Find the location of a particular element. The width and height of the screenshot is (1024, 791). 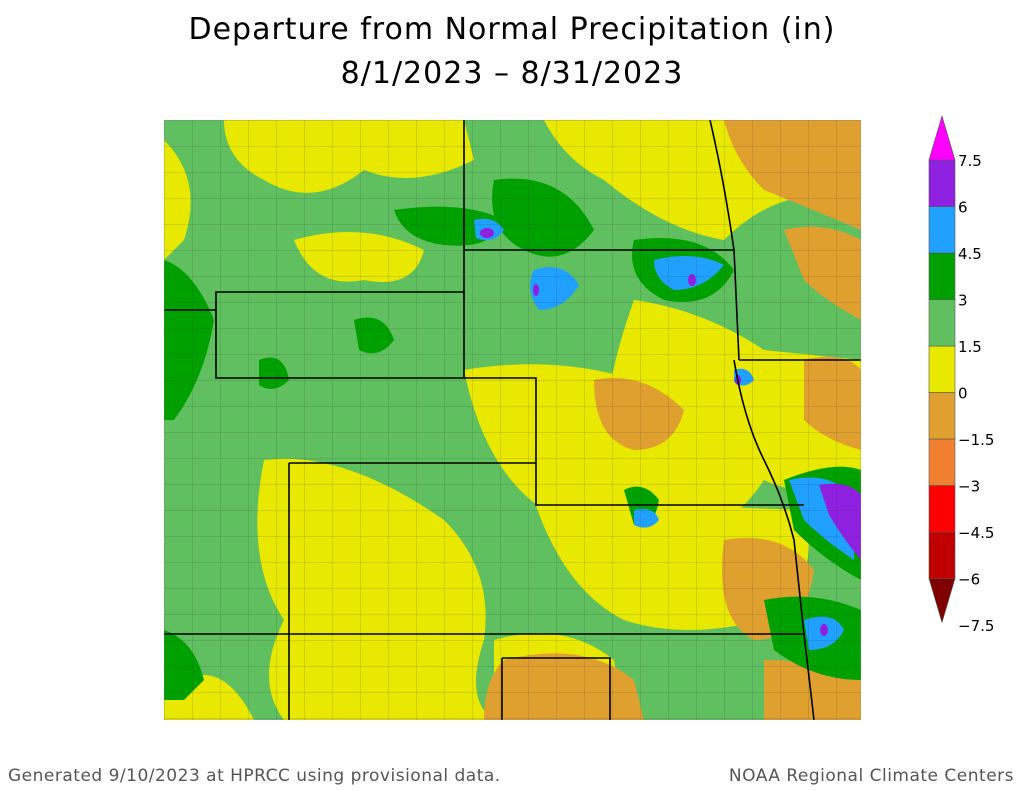

legend-label: −4.5 is located at coordinates (976, 533).